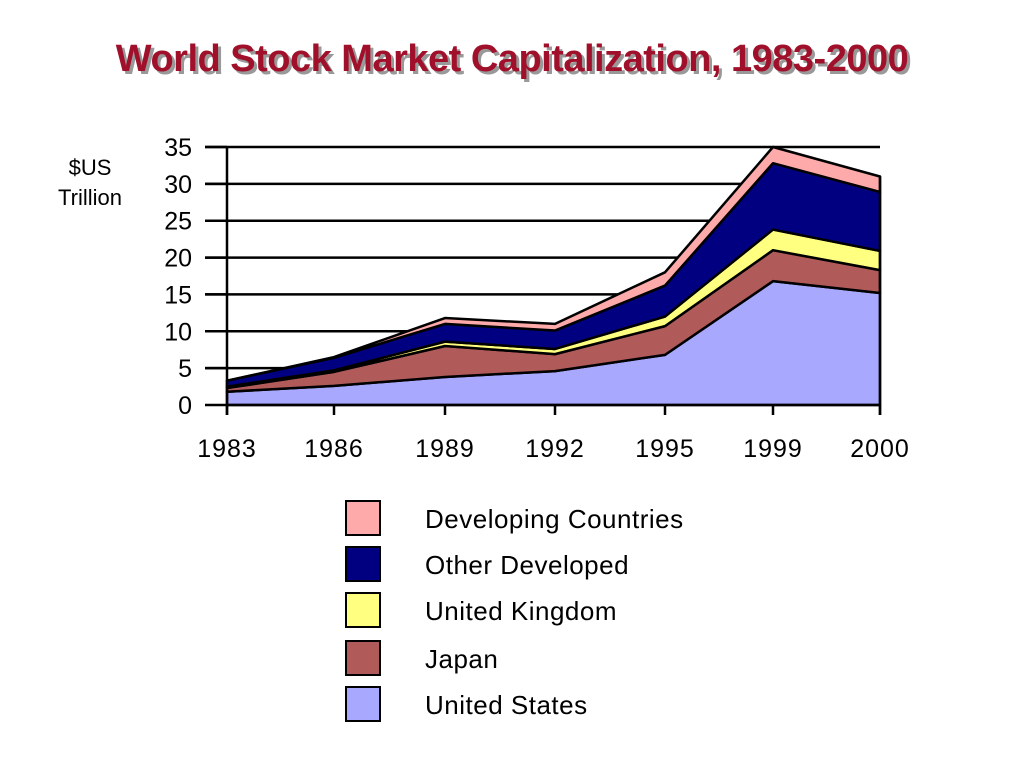 The width and height of the screenshot is (1024, 768). I want to click on y-tick-label: 20, so click(178, 259).